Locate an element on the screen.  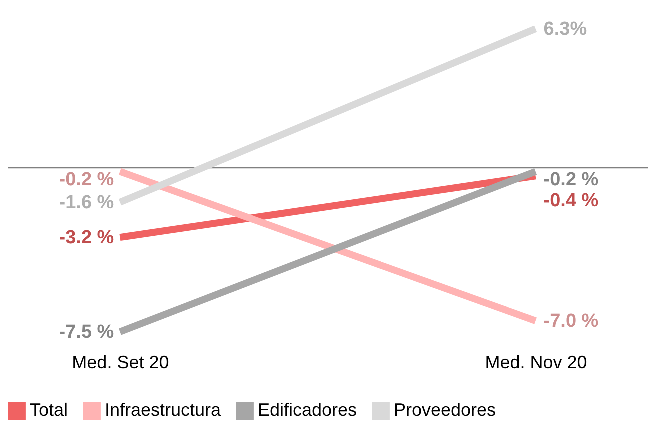
legend-label: Proveedores is located at coordinates (445, 410).